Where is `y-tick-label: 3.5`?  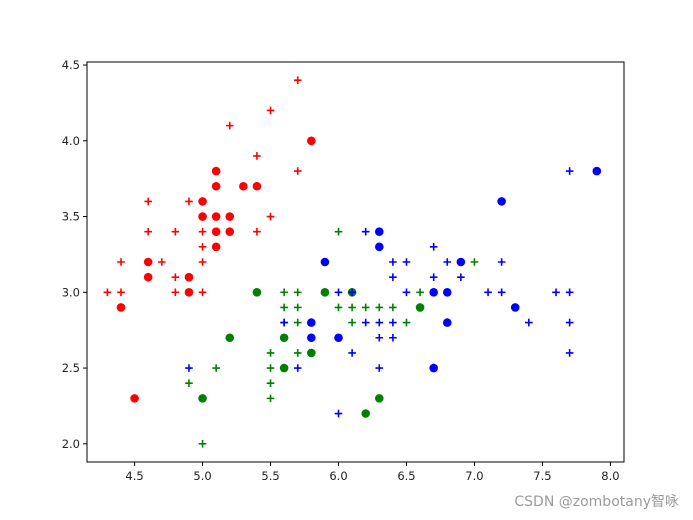
y-tick-label: 3.5 is located at coordinates (71, 217).